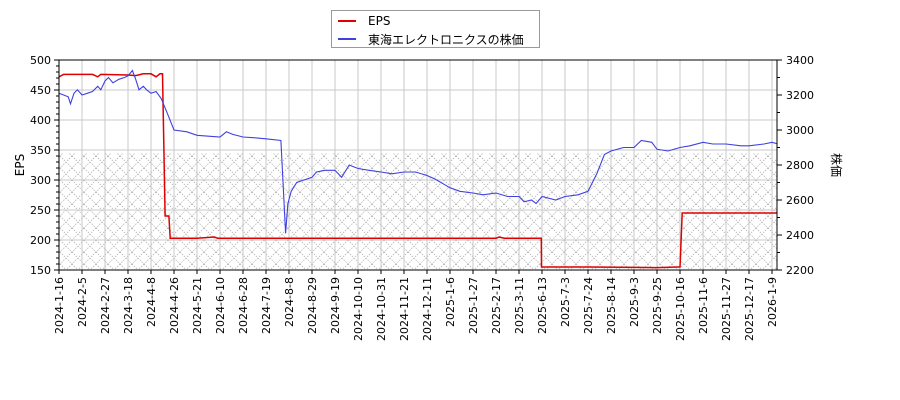 The height and width of the screenshot is (400, 900). What do you see at coordinates (800, 130) in the screenshot?
I see `right-tick-label: 3000` at bounding box center [800, 130].